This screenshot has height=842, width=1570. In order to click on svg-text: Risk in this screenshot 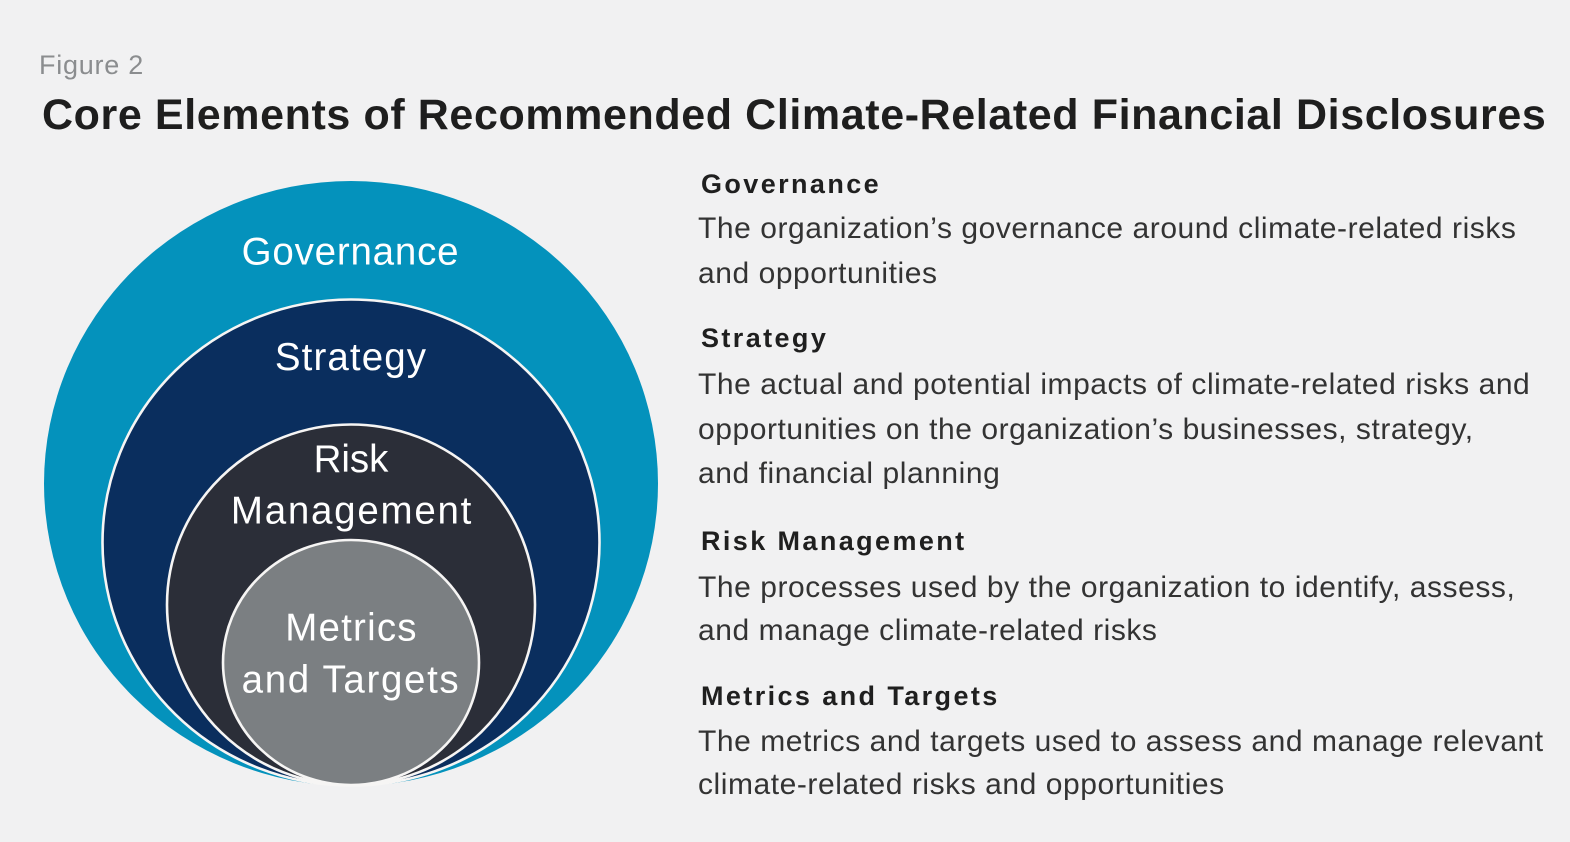, I will do `click(352, 459)`.